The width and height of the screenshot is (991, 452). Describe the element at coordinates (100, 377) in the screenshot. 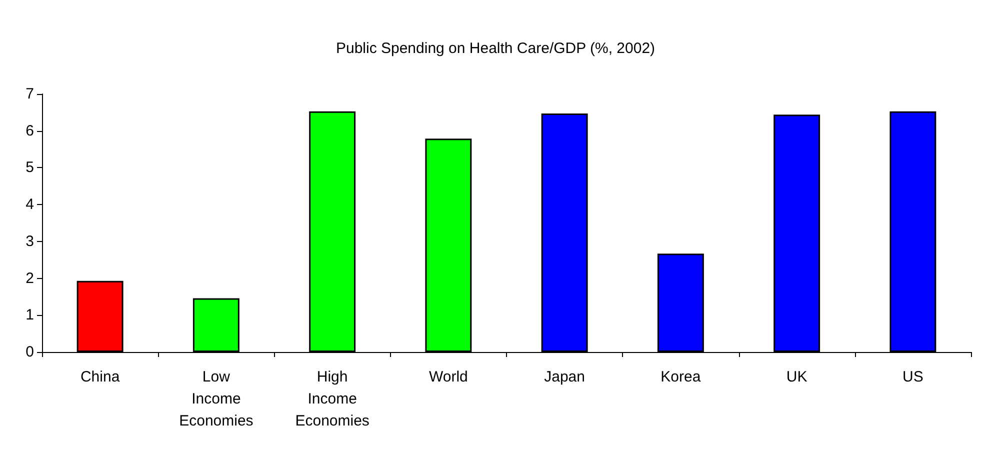

I see `x-tick-label: China` at that location.